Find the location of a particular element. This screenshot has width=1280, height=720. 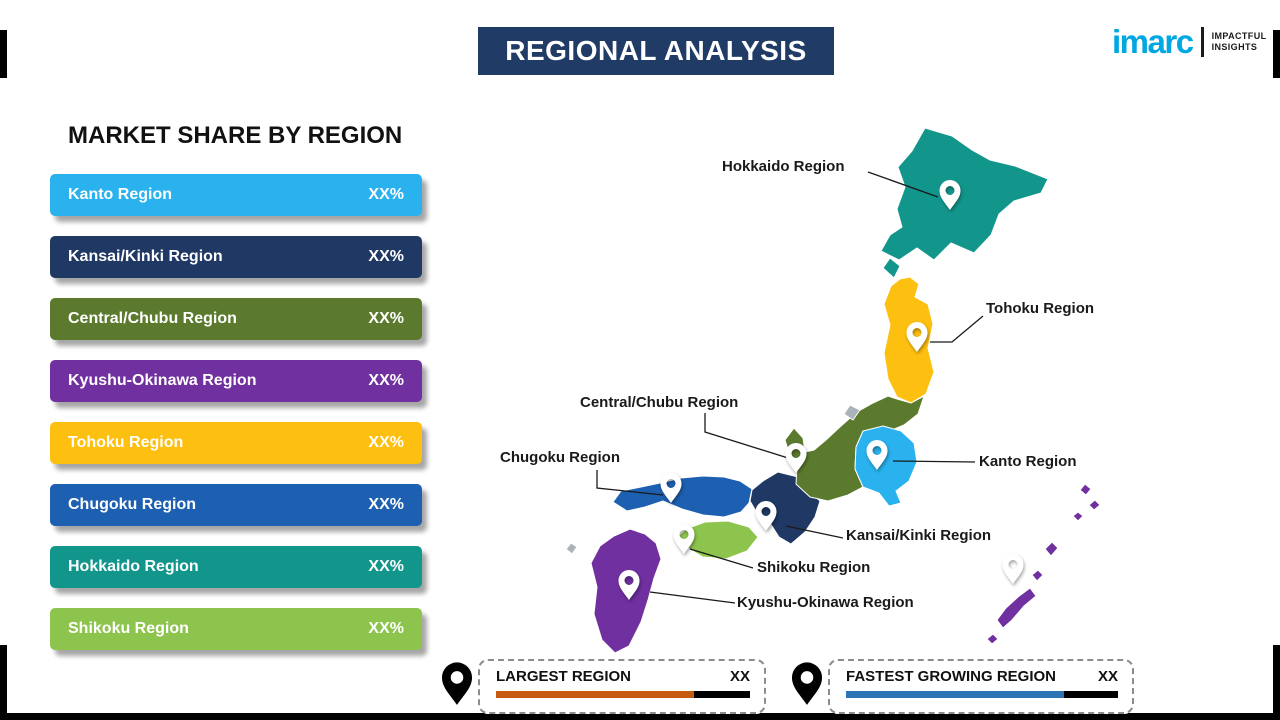

fastest-growing-bar-main is located at coordinates (955, 694).